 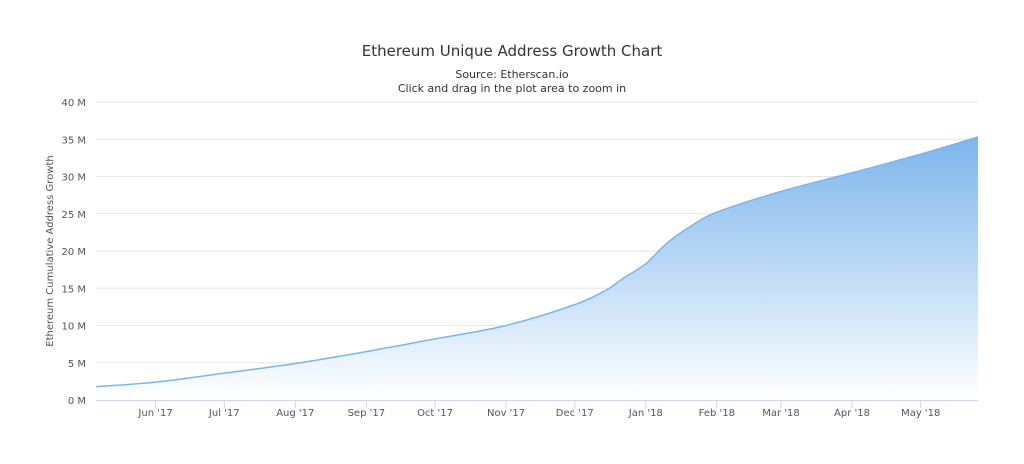 I want to click on y-tick-label: 0 M, so click(x=77, y=401).